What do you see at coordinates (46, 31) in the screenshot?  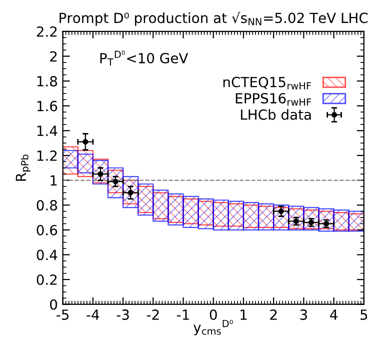 I see `y-tick-label: 2.2` at bounding box center [46, 31].